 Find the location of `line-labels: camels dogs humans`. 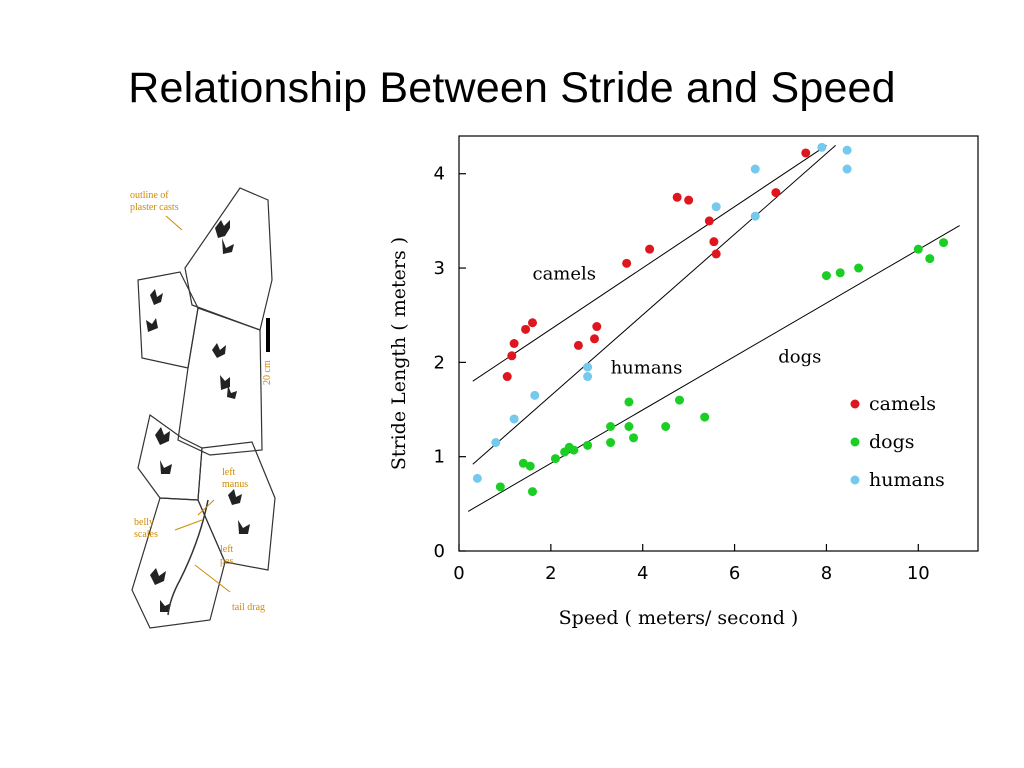

line-labels: camels dogs humans is located at coordinates (676, 320).